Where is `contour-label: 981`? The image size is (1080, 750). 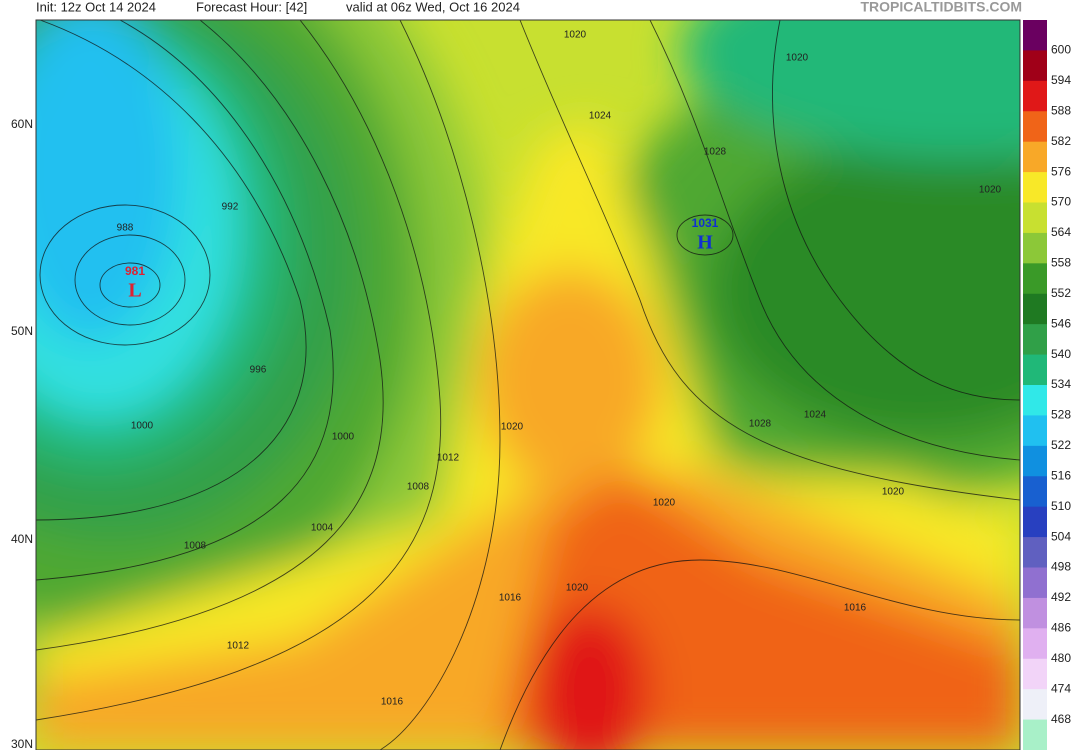 contour-label: 981 is located at coordinates (135, 271).